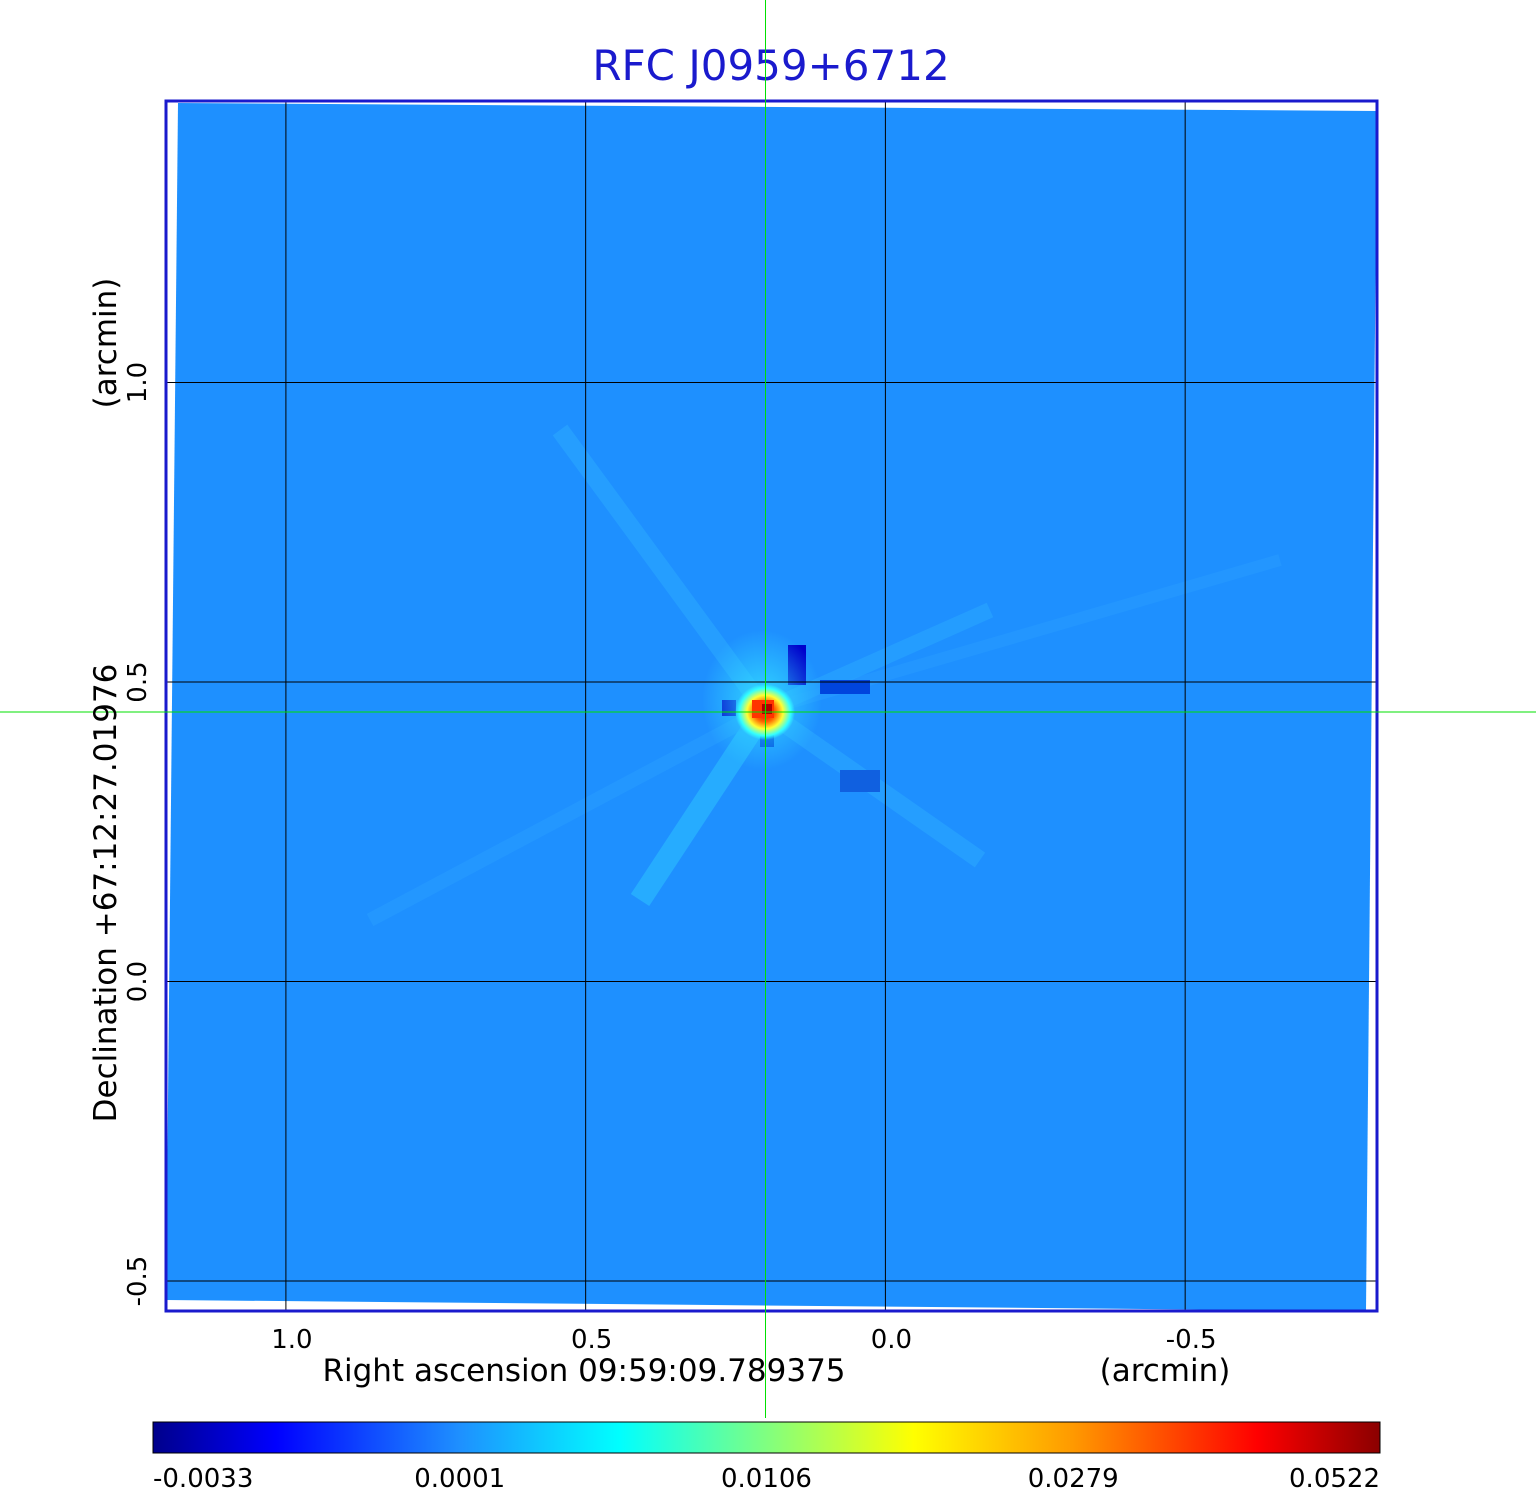  What do you see at coordinates (1191, 1340) in the screenshot?
I see `x-tick-label: -0.5` at bounding box center [1191, 1340].